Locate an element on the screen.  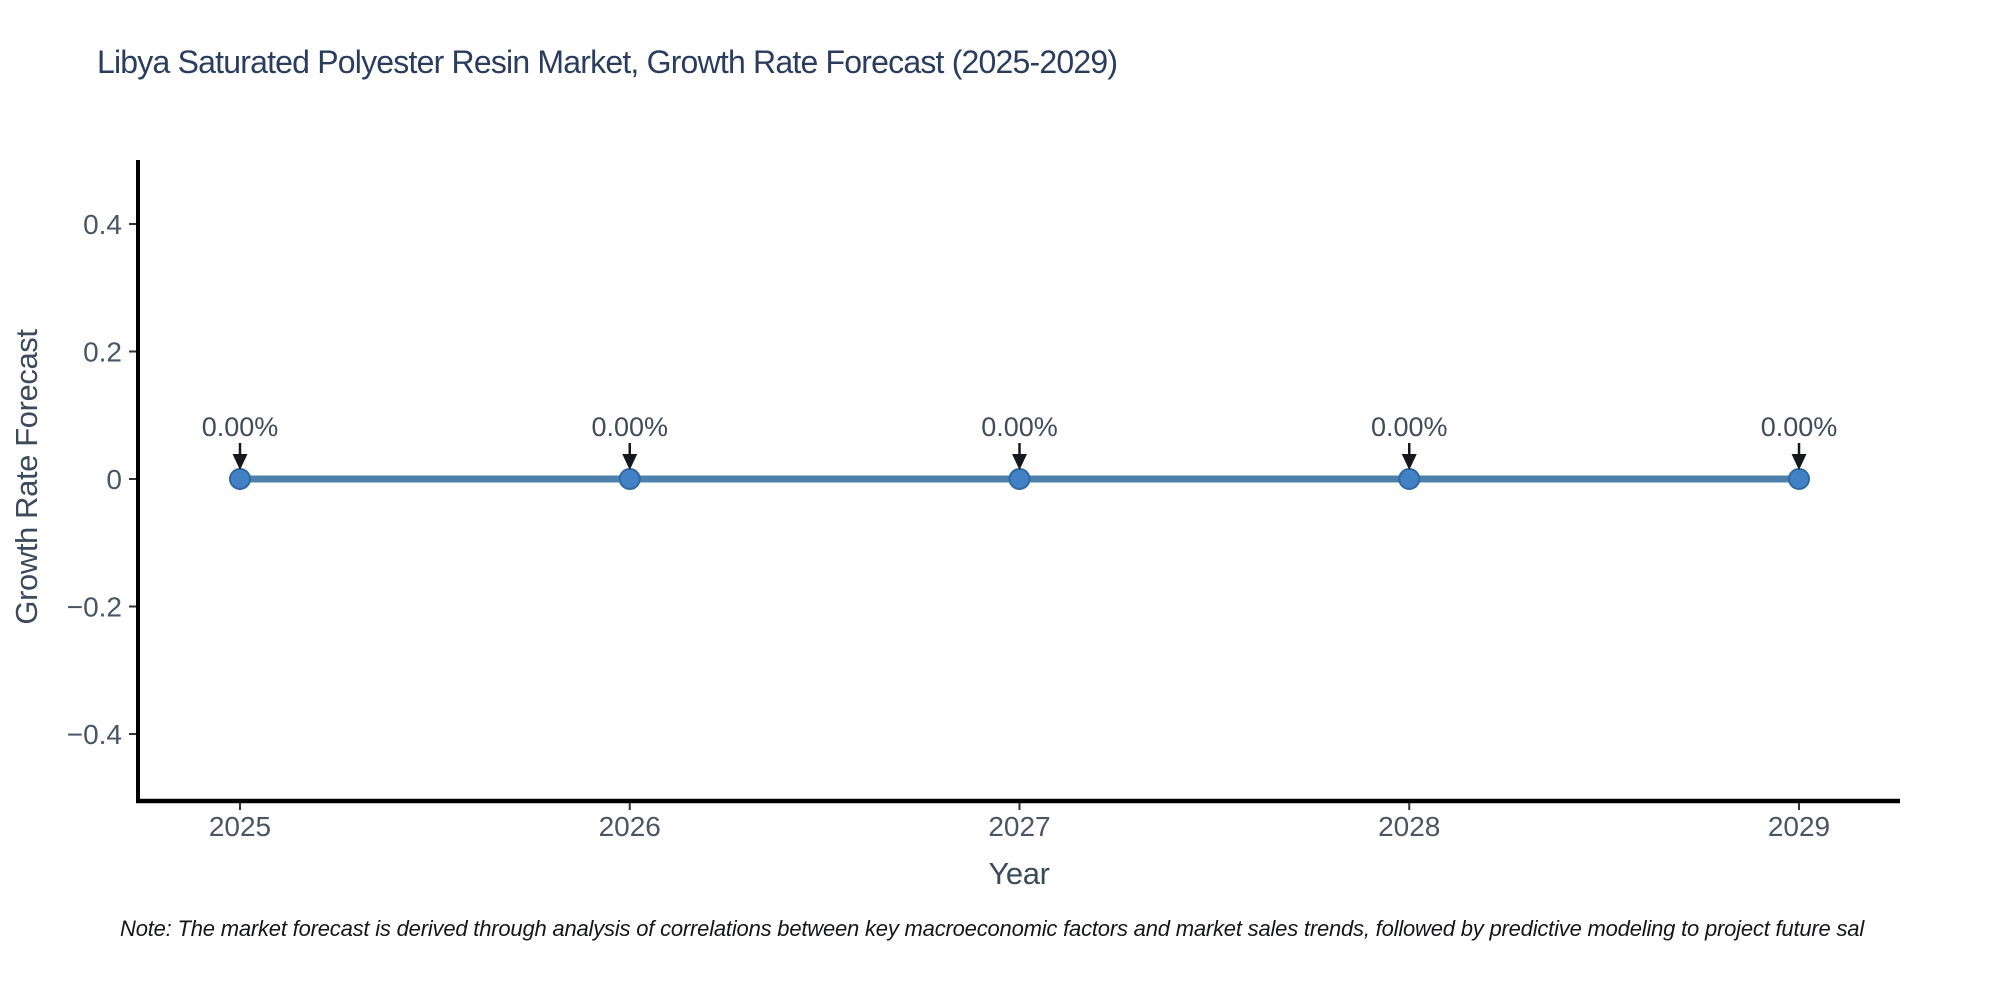
x-tick-label: 2029 is located at coordinates (1799, 826).